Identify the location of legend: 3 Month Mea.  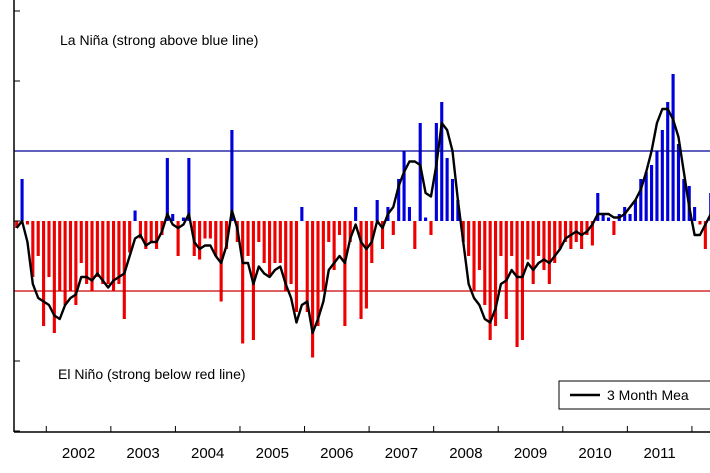
(634, 395).